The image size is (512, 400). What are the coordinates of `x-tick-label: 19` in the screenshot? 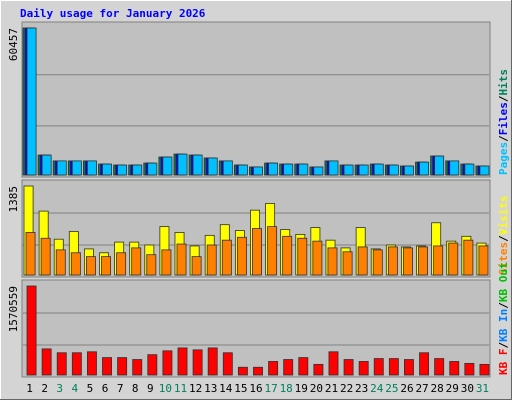 It's located at (301, 388).